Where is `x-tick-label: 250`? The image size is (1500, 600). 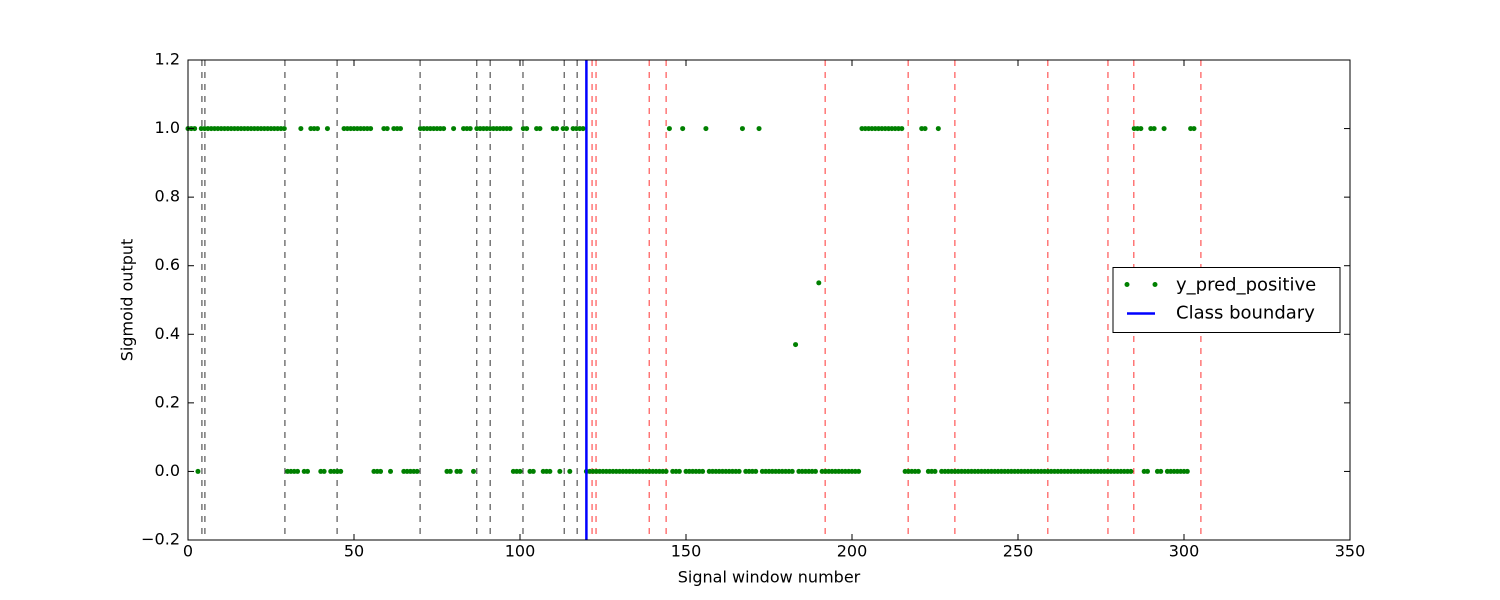 x-tick-label: 250 is located at coordinates (1018, 551).